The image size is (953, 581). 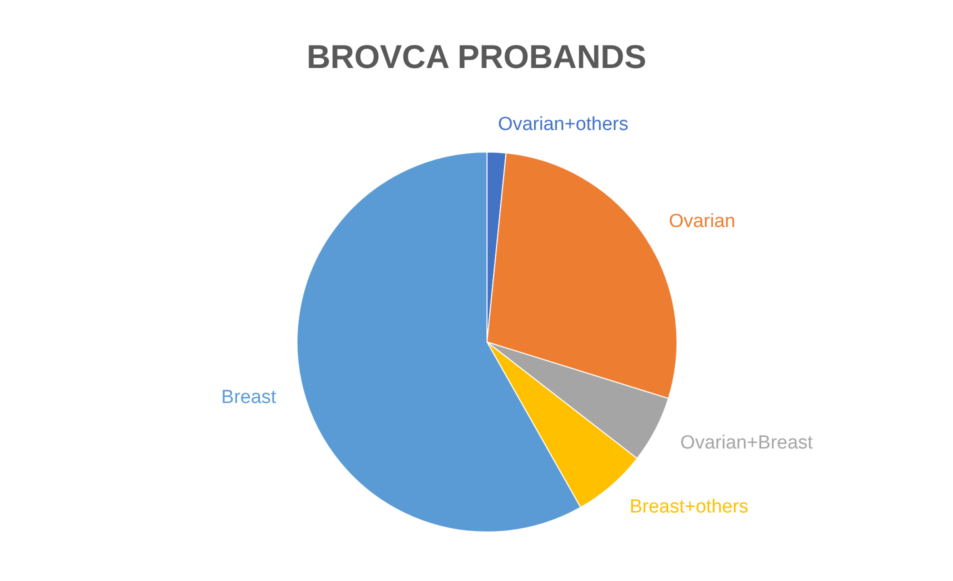 What do you see at coordinates (563, 124) in the screenshot?
I see `slice-label: Ovarian+others` at bounding box center [563, 124].